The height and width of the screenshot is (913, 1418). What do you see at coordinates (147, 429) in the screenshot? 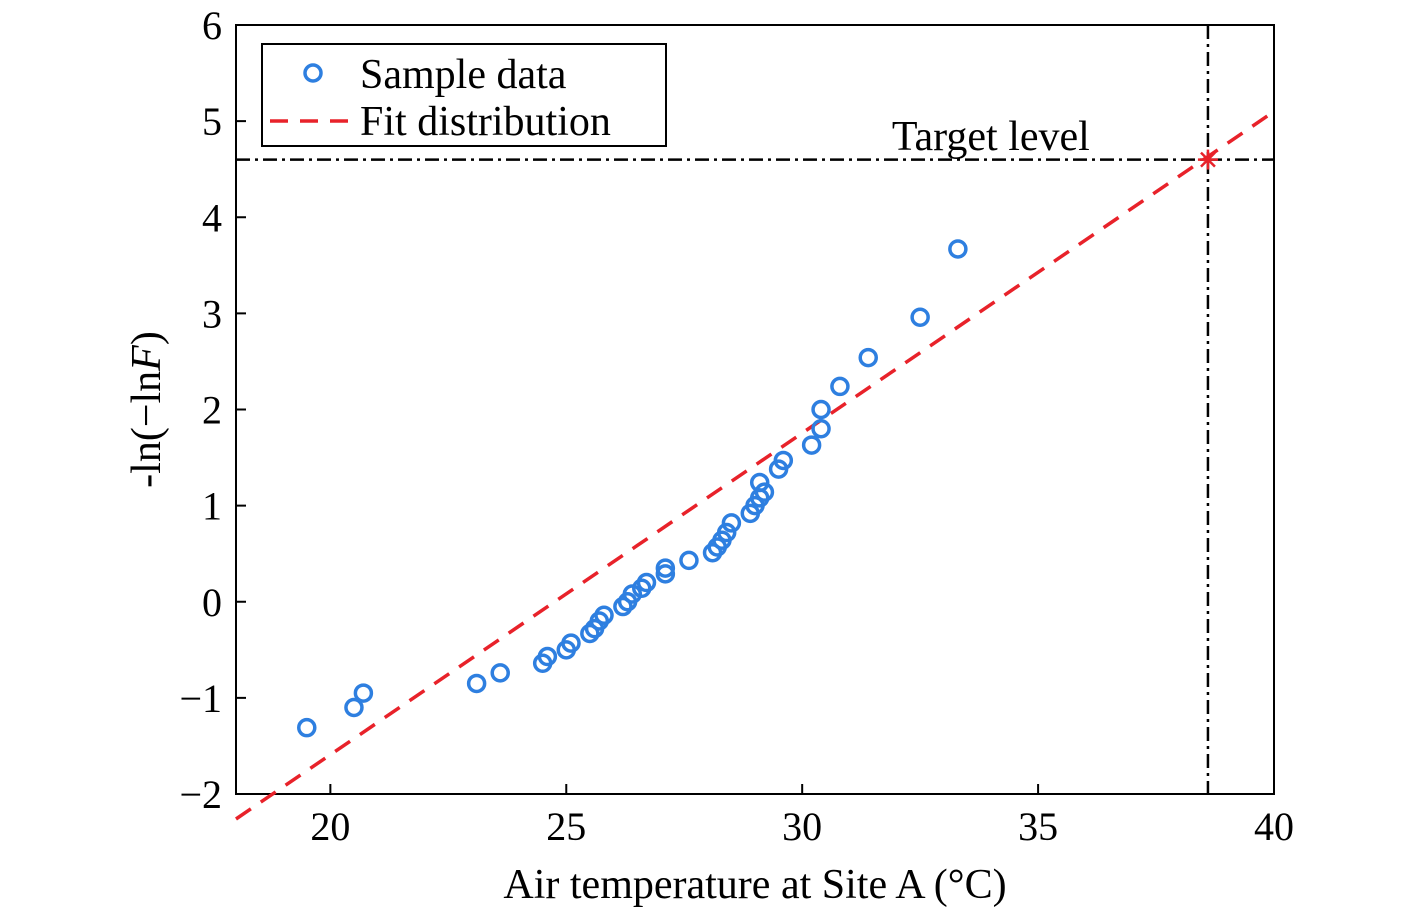
I see `y-axis-label-prefix: -ln(−ln` at bounding box center [147, 429].